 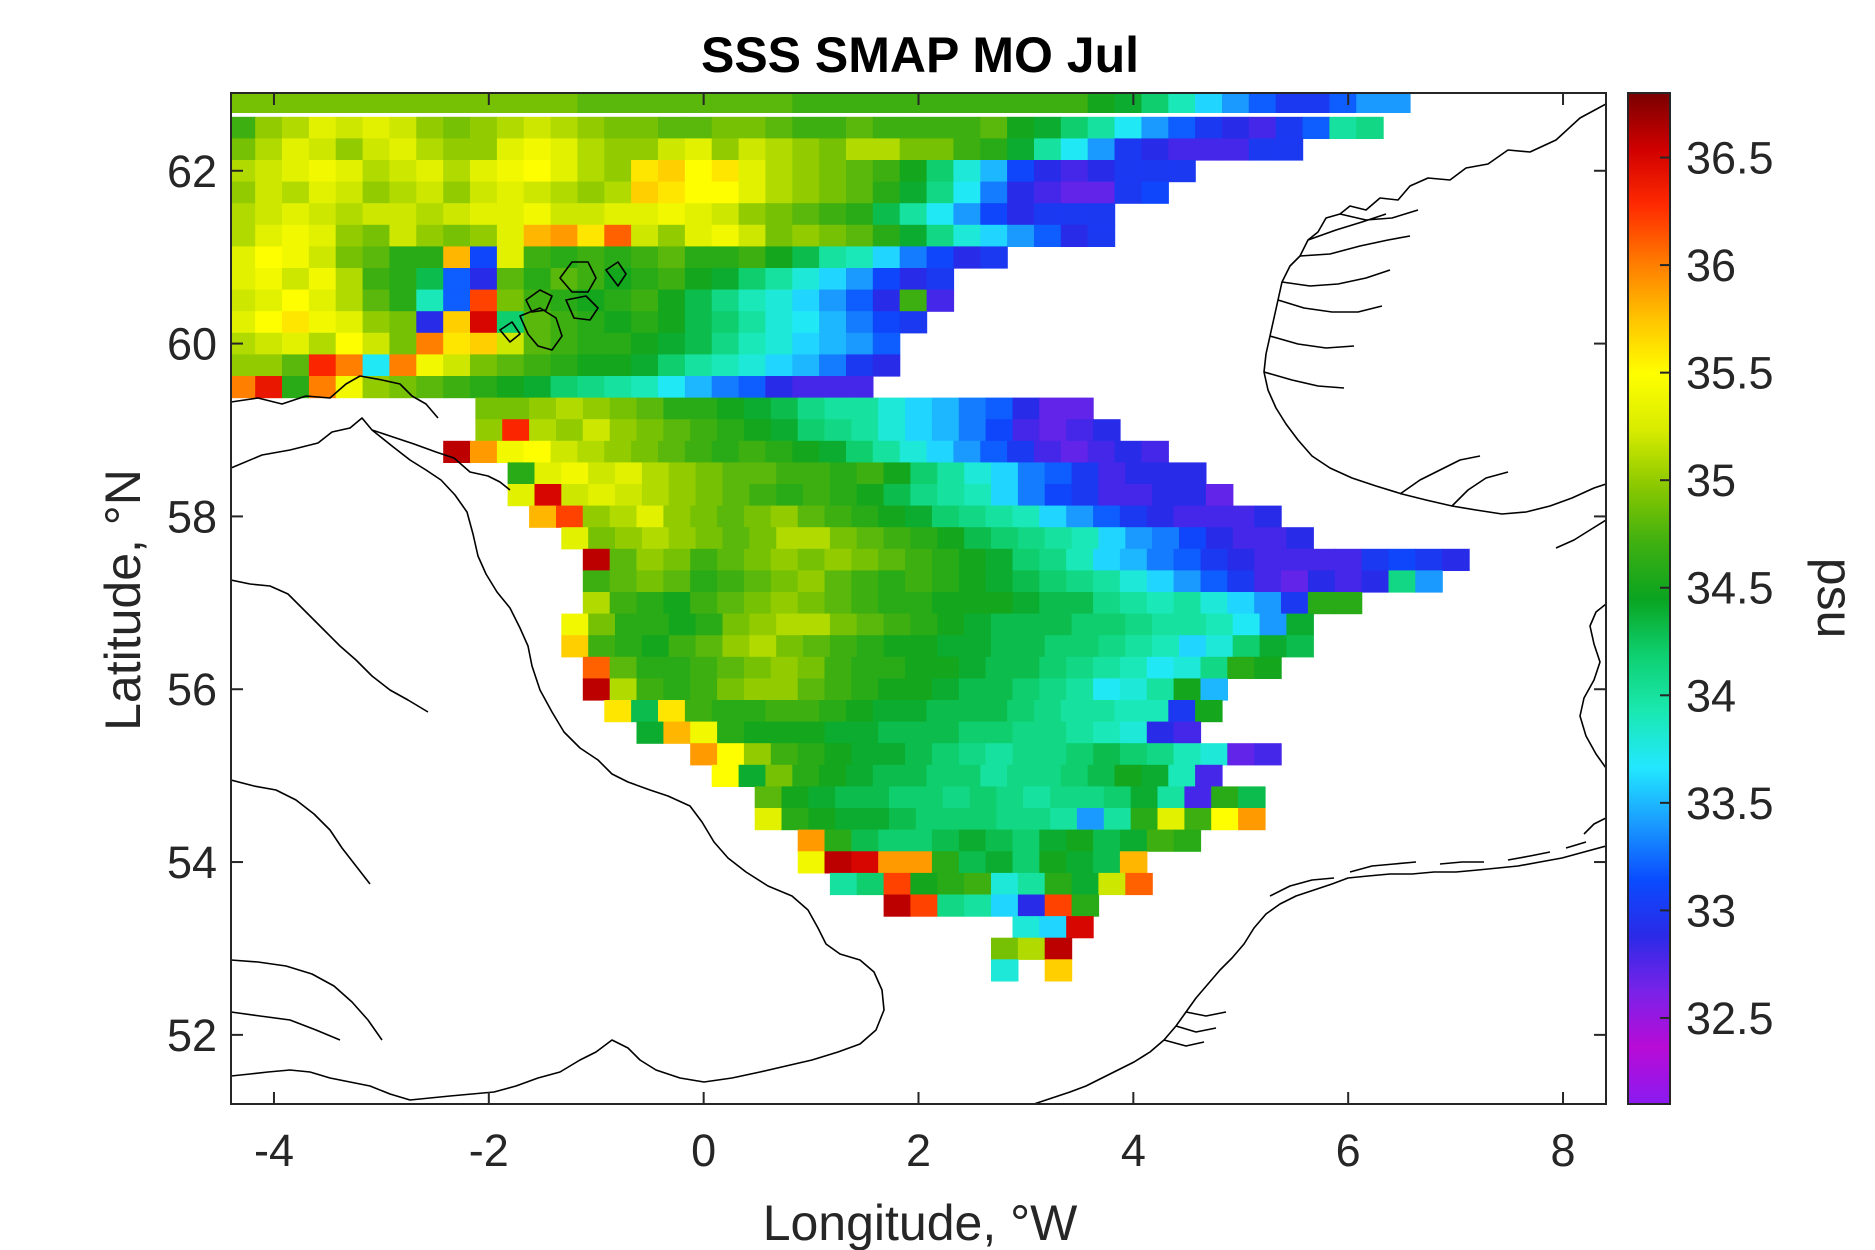 What do you see at coordinates (1594, 826) in the screenshot?
I see `coastline-jutland-south` at bounding box center [1594, 826].